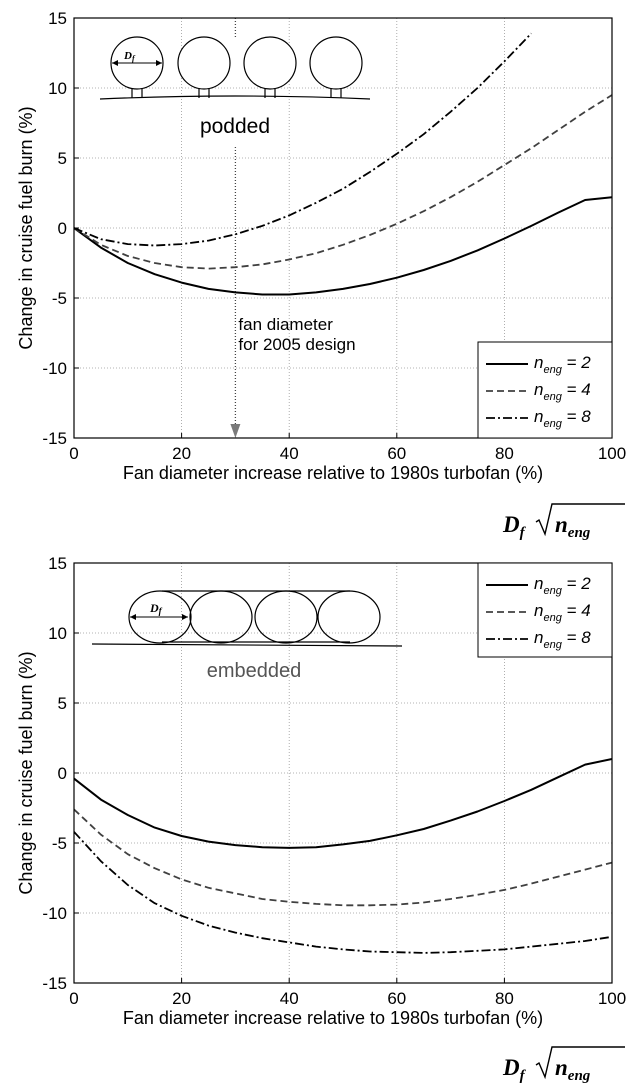 The image size is (641, 1083). I want to click on x-tick-label: 0, so click(73, 453).